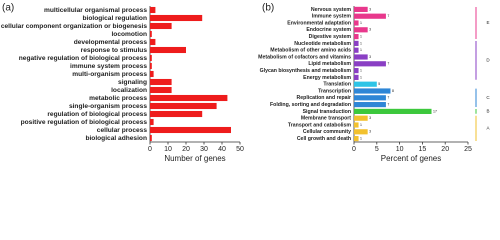 This screenshot has width=500, height=240. Describe the element at coordinates (111, 42) in the screenshot. I see `category-label: developmental process` at that location.